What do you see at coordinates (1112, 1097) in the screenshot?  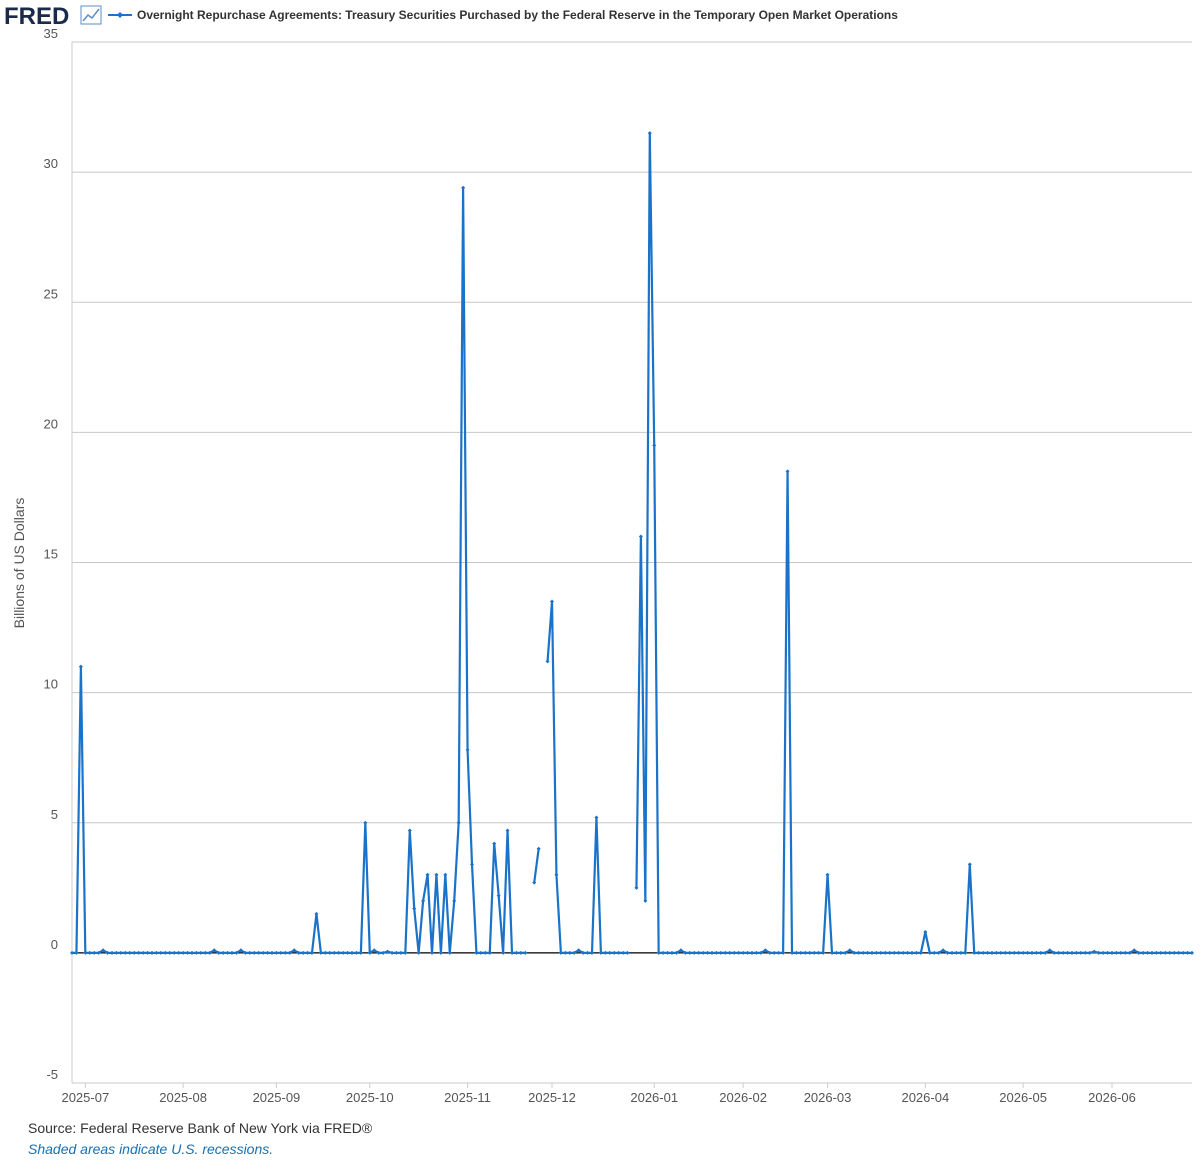 I see `x-tick-label: 2026-06` at bounding box center [1112, 1097].